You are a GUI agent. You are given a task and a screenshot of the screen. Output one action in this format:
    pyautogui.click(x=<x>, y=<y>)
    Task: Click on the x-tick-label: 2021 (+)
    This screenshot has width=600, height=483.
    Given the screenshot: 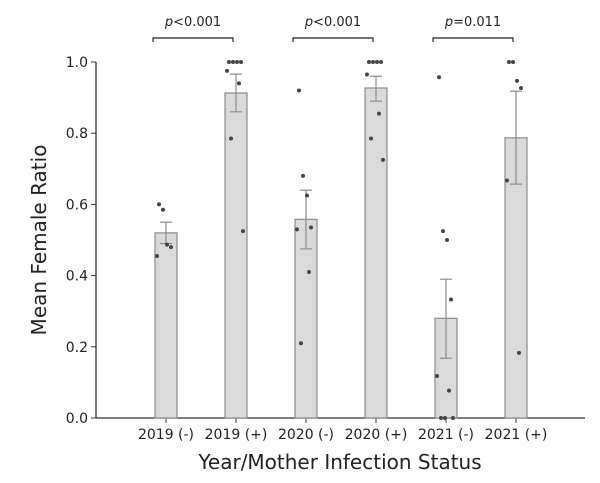 What is the action you would take?
    pyautogui.click(x=516, y=435)
    